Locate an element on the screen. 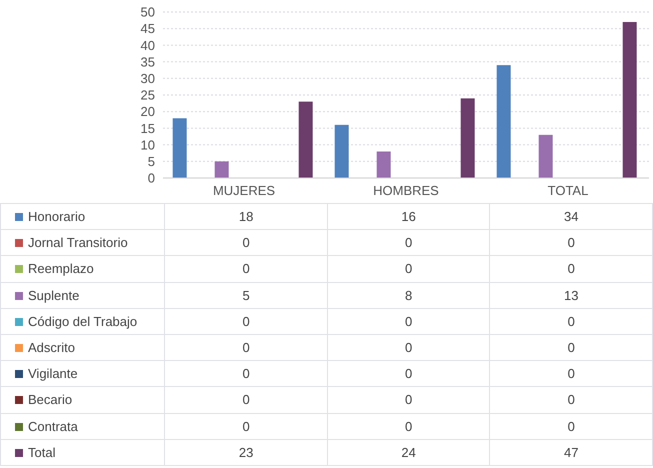 The width and height of the screenshot is (653, 468). y-tick-label: 0 is located at coordinates (151, 178).